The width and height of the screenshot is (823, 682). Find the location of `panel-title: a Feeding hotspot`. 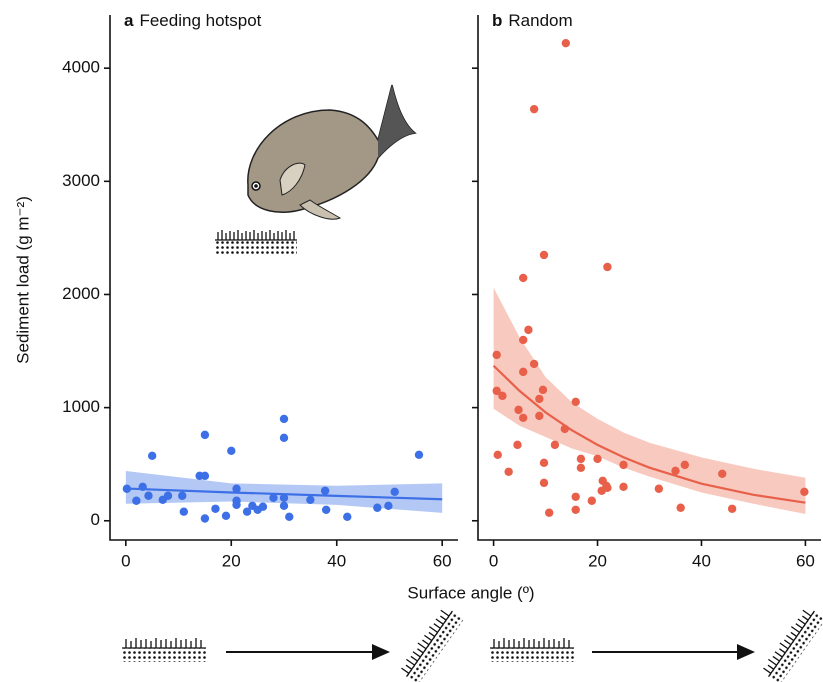

panel-title: a Feeding hotspot is located at coordinates (193, 20).